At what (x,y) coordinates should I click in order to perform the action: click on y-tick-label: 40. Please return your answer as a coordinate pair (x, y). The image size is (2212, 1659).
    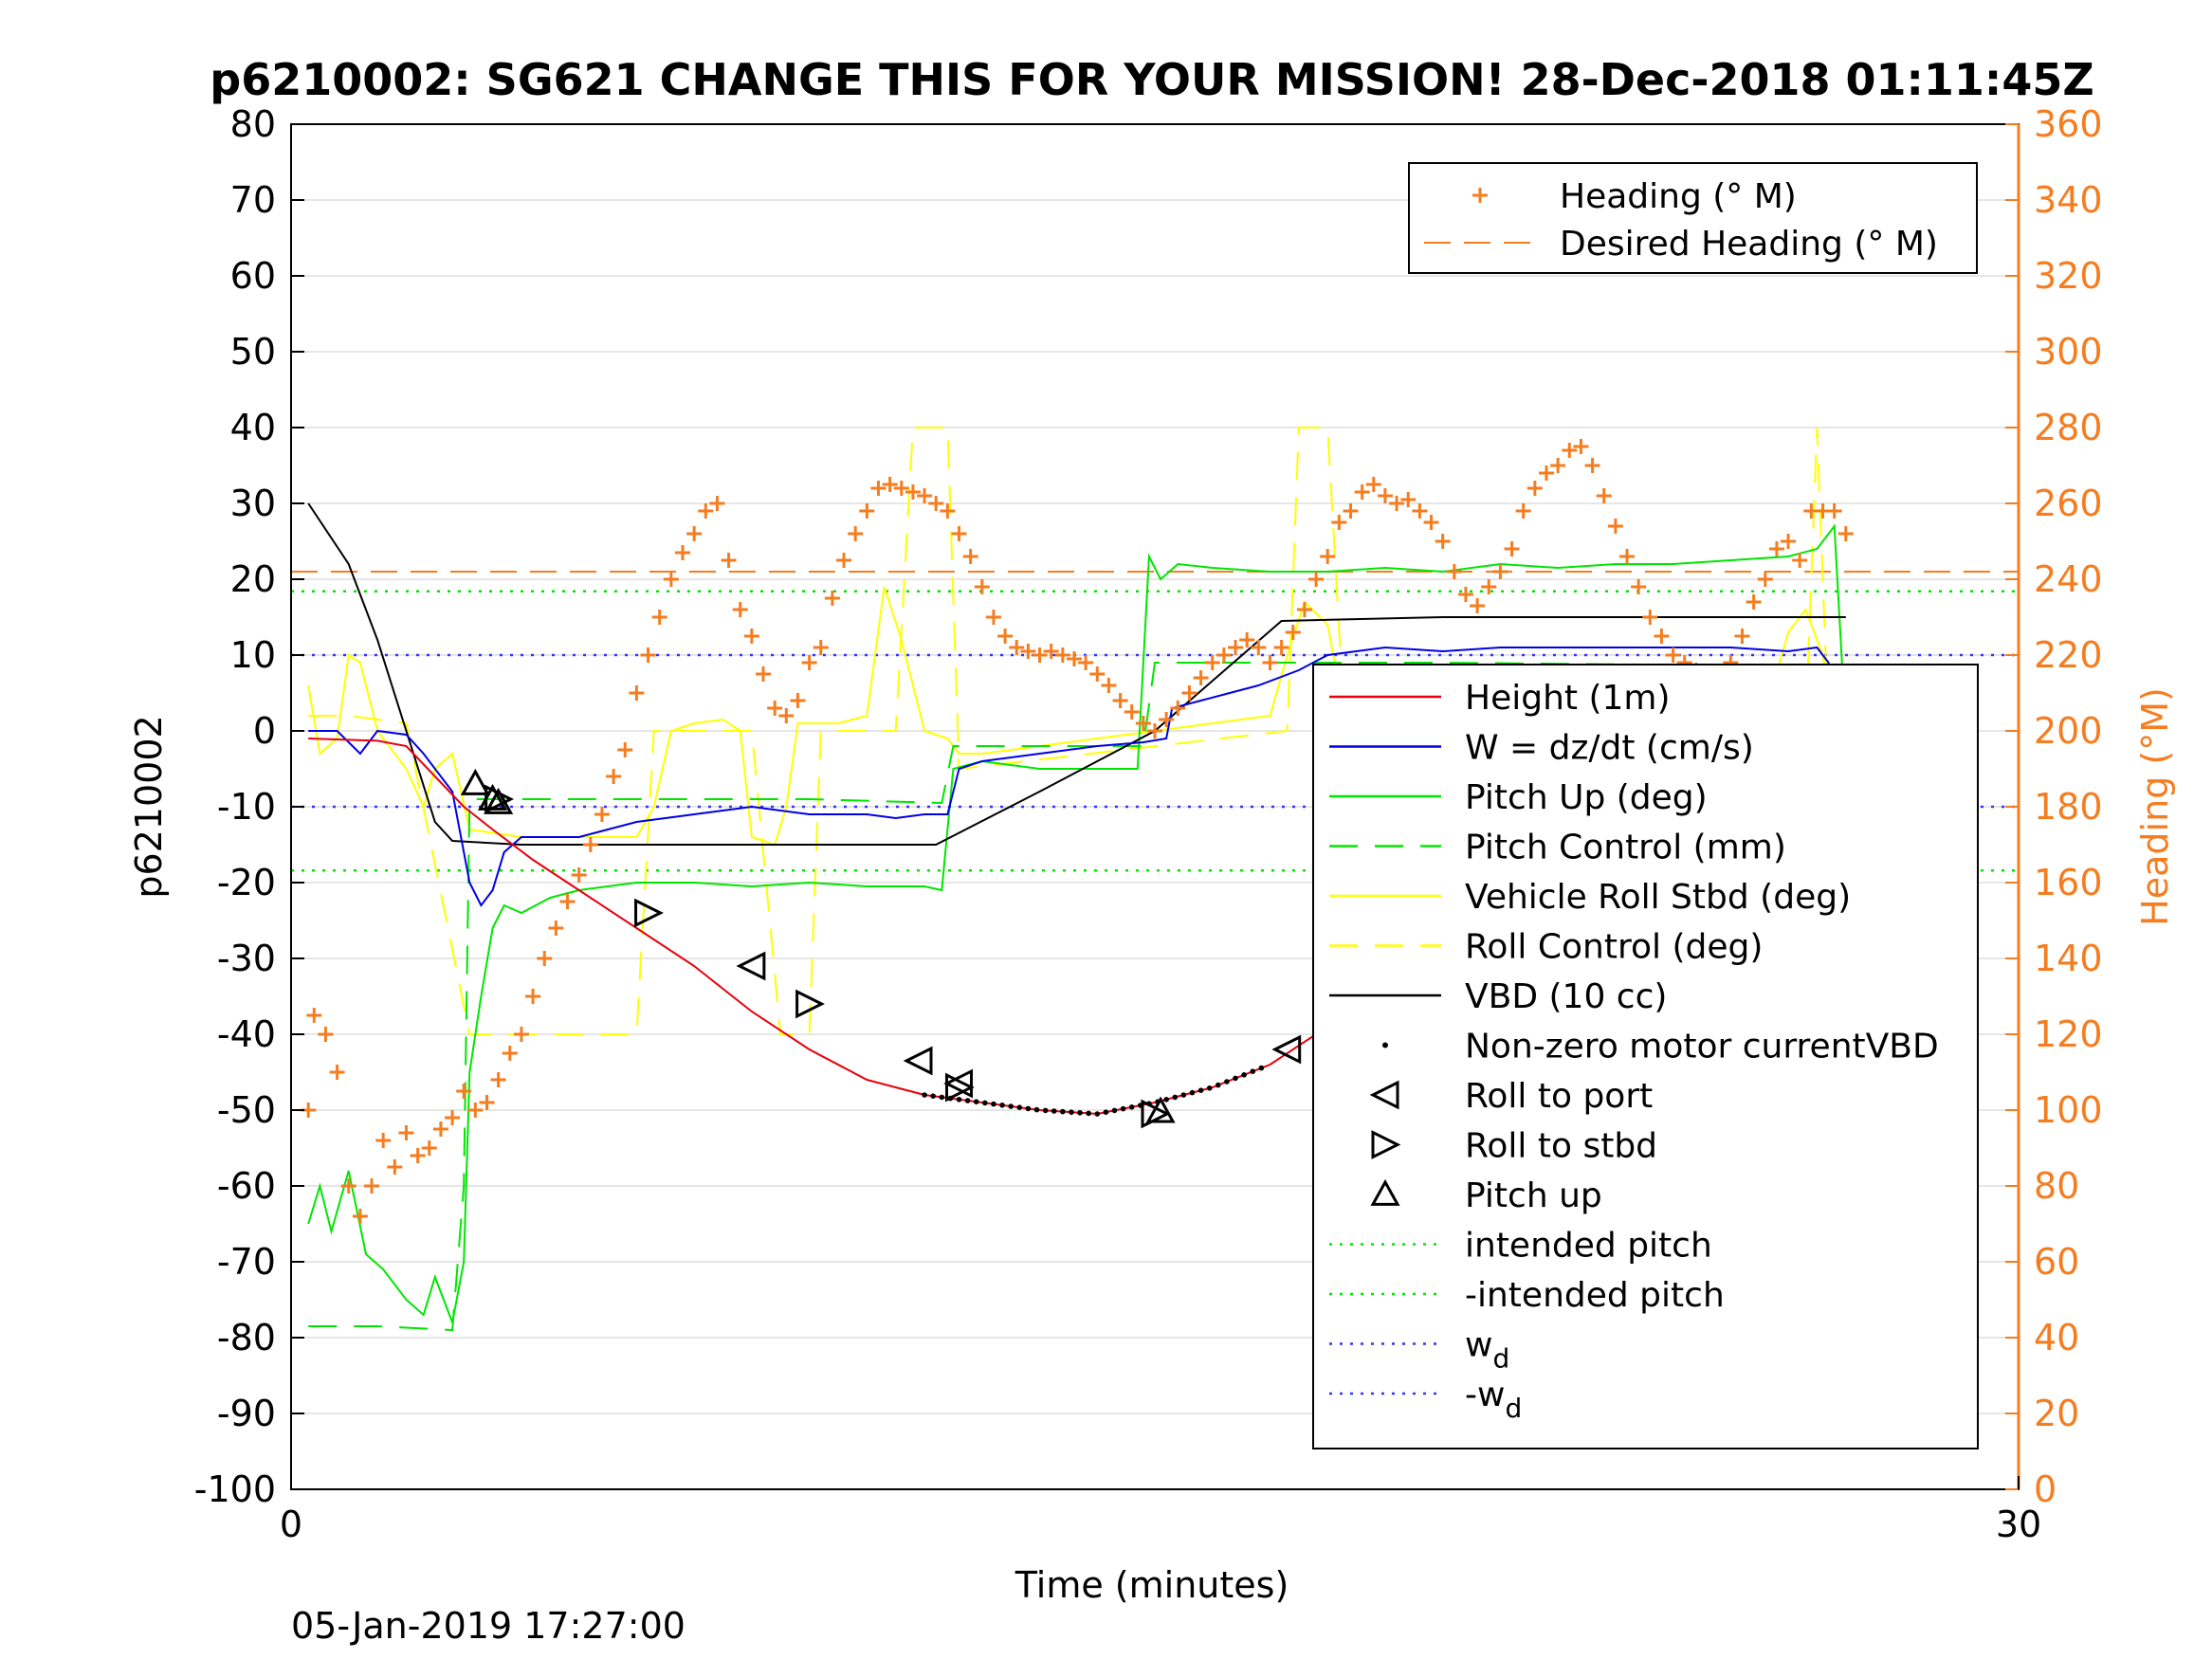
    Looking at the image, I should click on (253, 427).